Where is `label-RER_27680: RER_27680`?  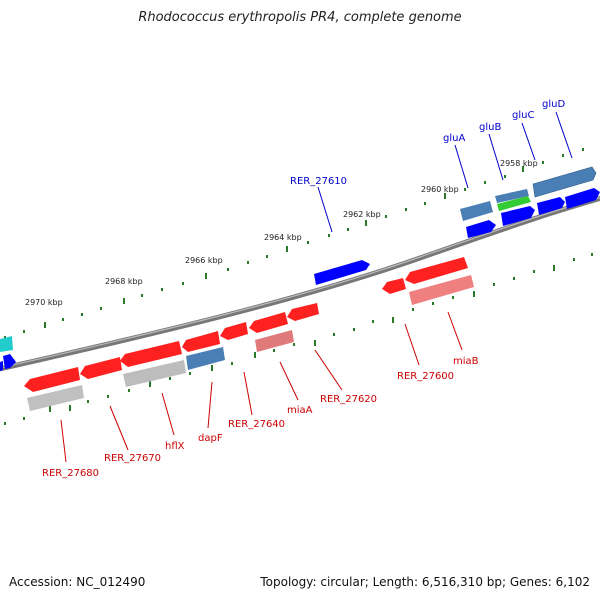 label-RER_27680: RER_27680 is located at coordinates (70, 473).